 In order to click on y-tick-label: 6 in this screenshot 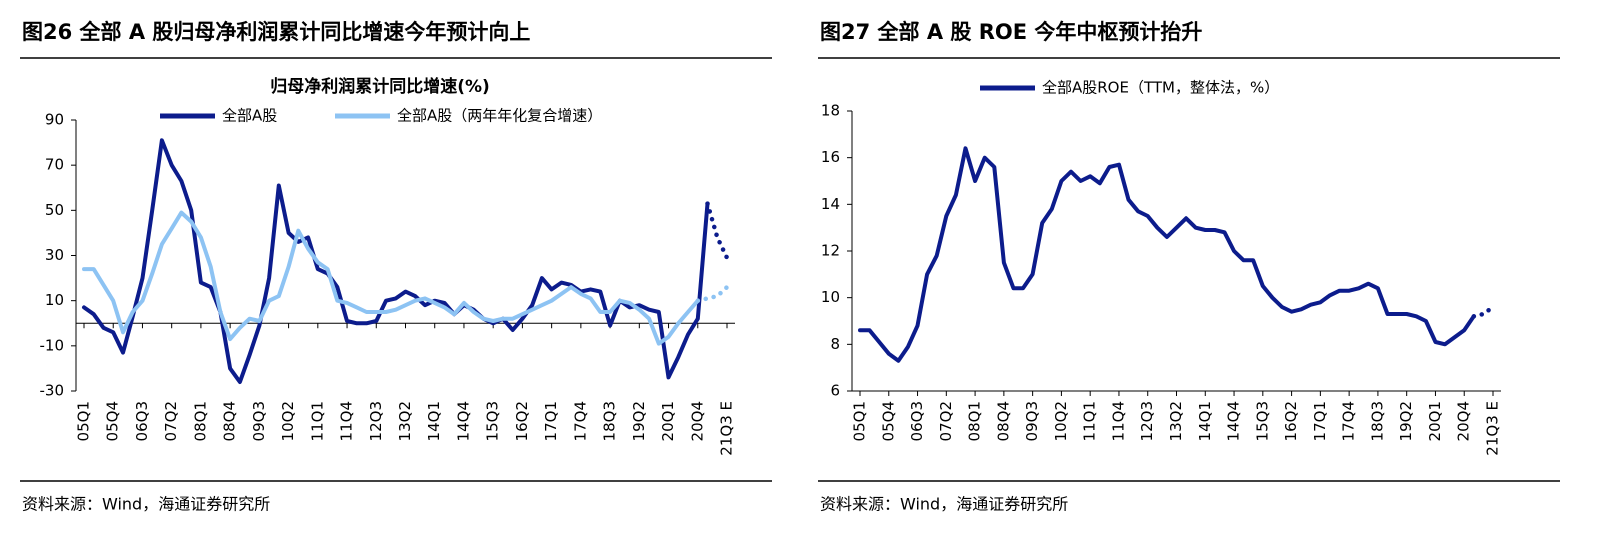, I will do `click(835, 391)`.